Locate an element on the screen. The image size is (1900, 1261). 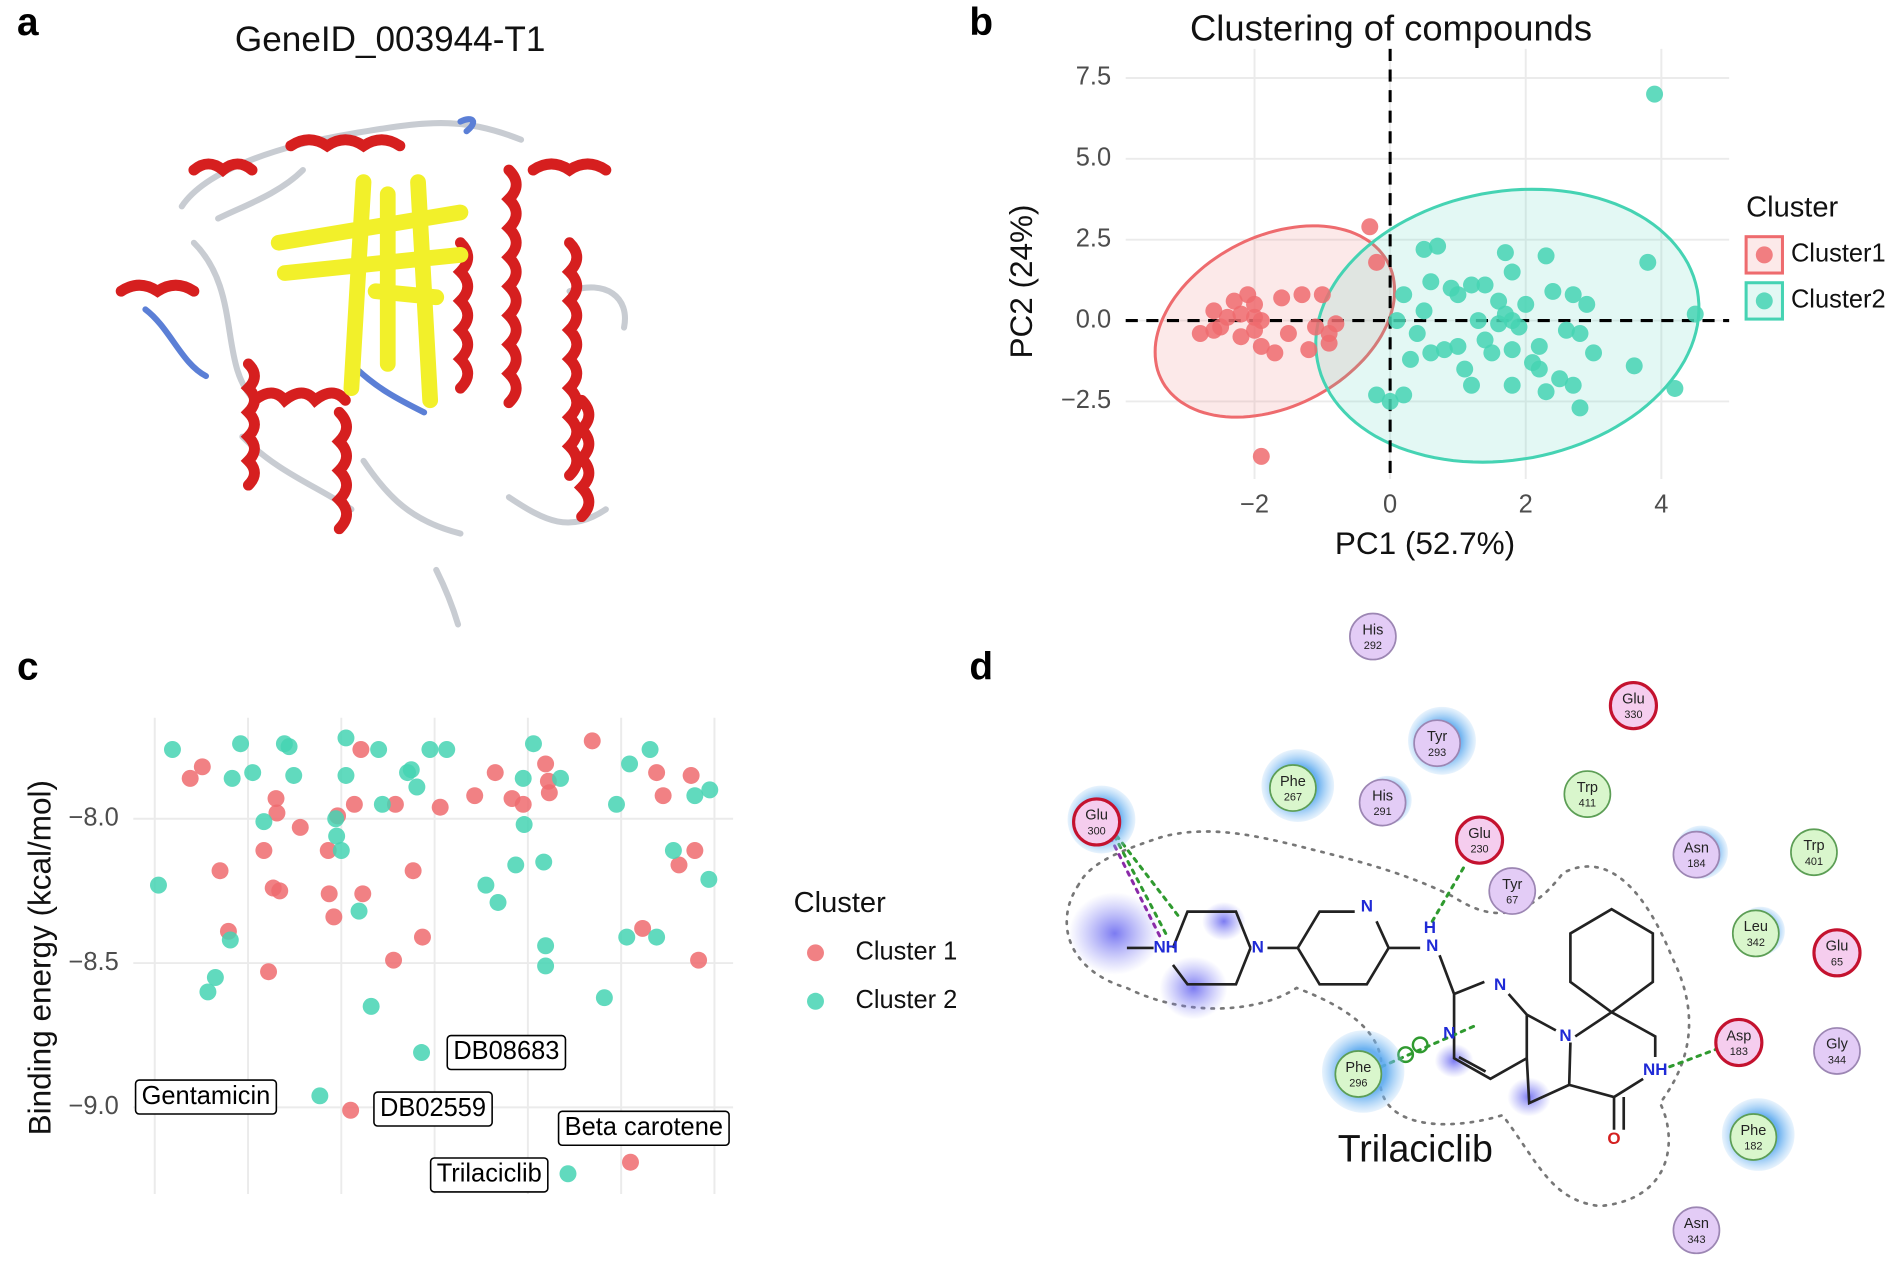
residue-number: 184 is located at coordinates (1696, 864).